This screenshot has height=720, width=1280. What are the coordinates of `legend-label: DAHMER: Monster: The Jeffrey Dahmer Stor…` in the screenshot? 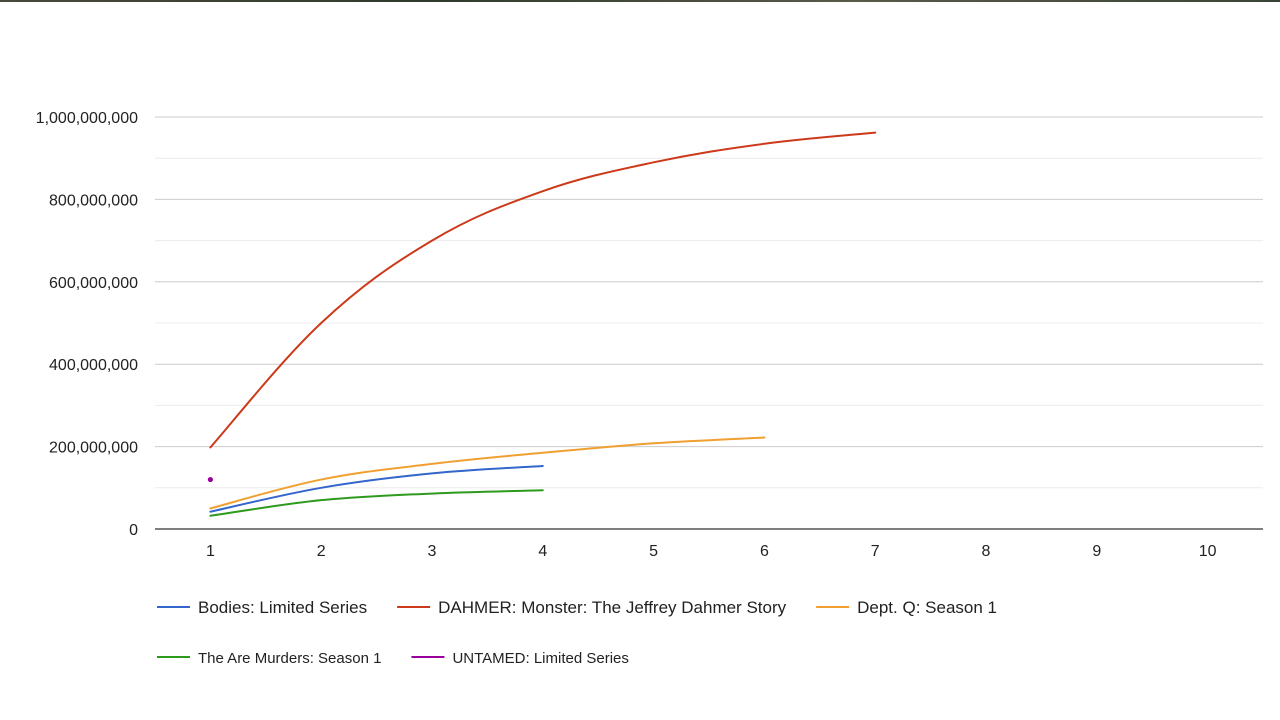 It's located at (612, 607).